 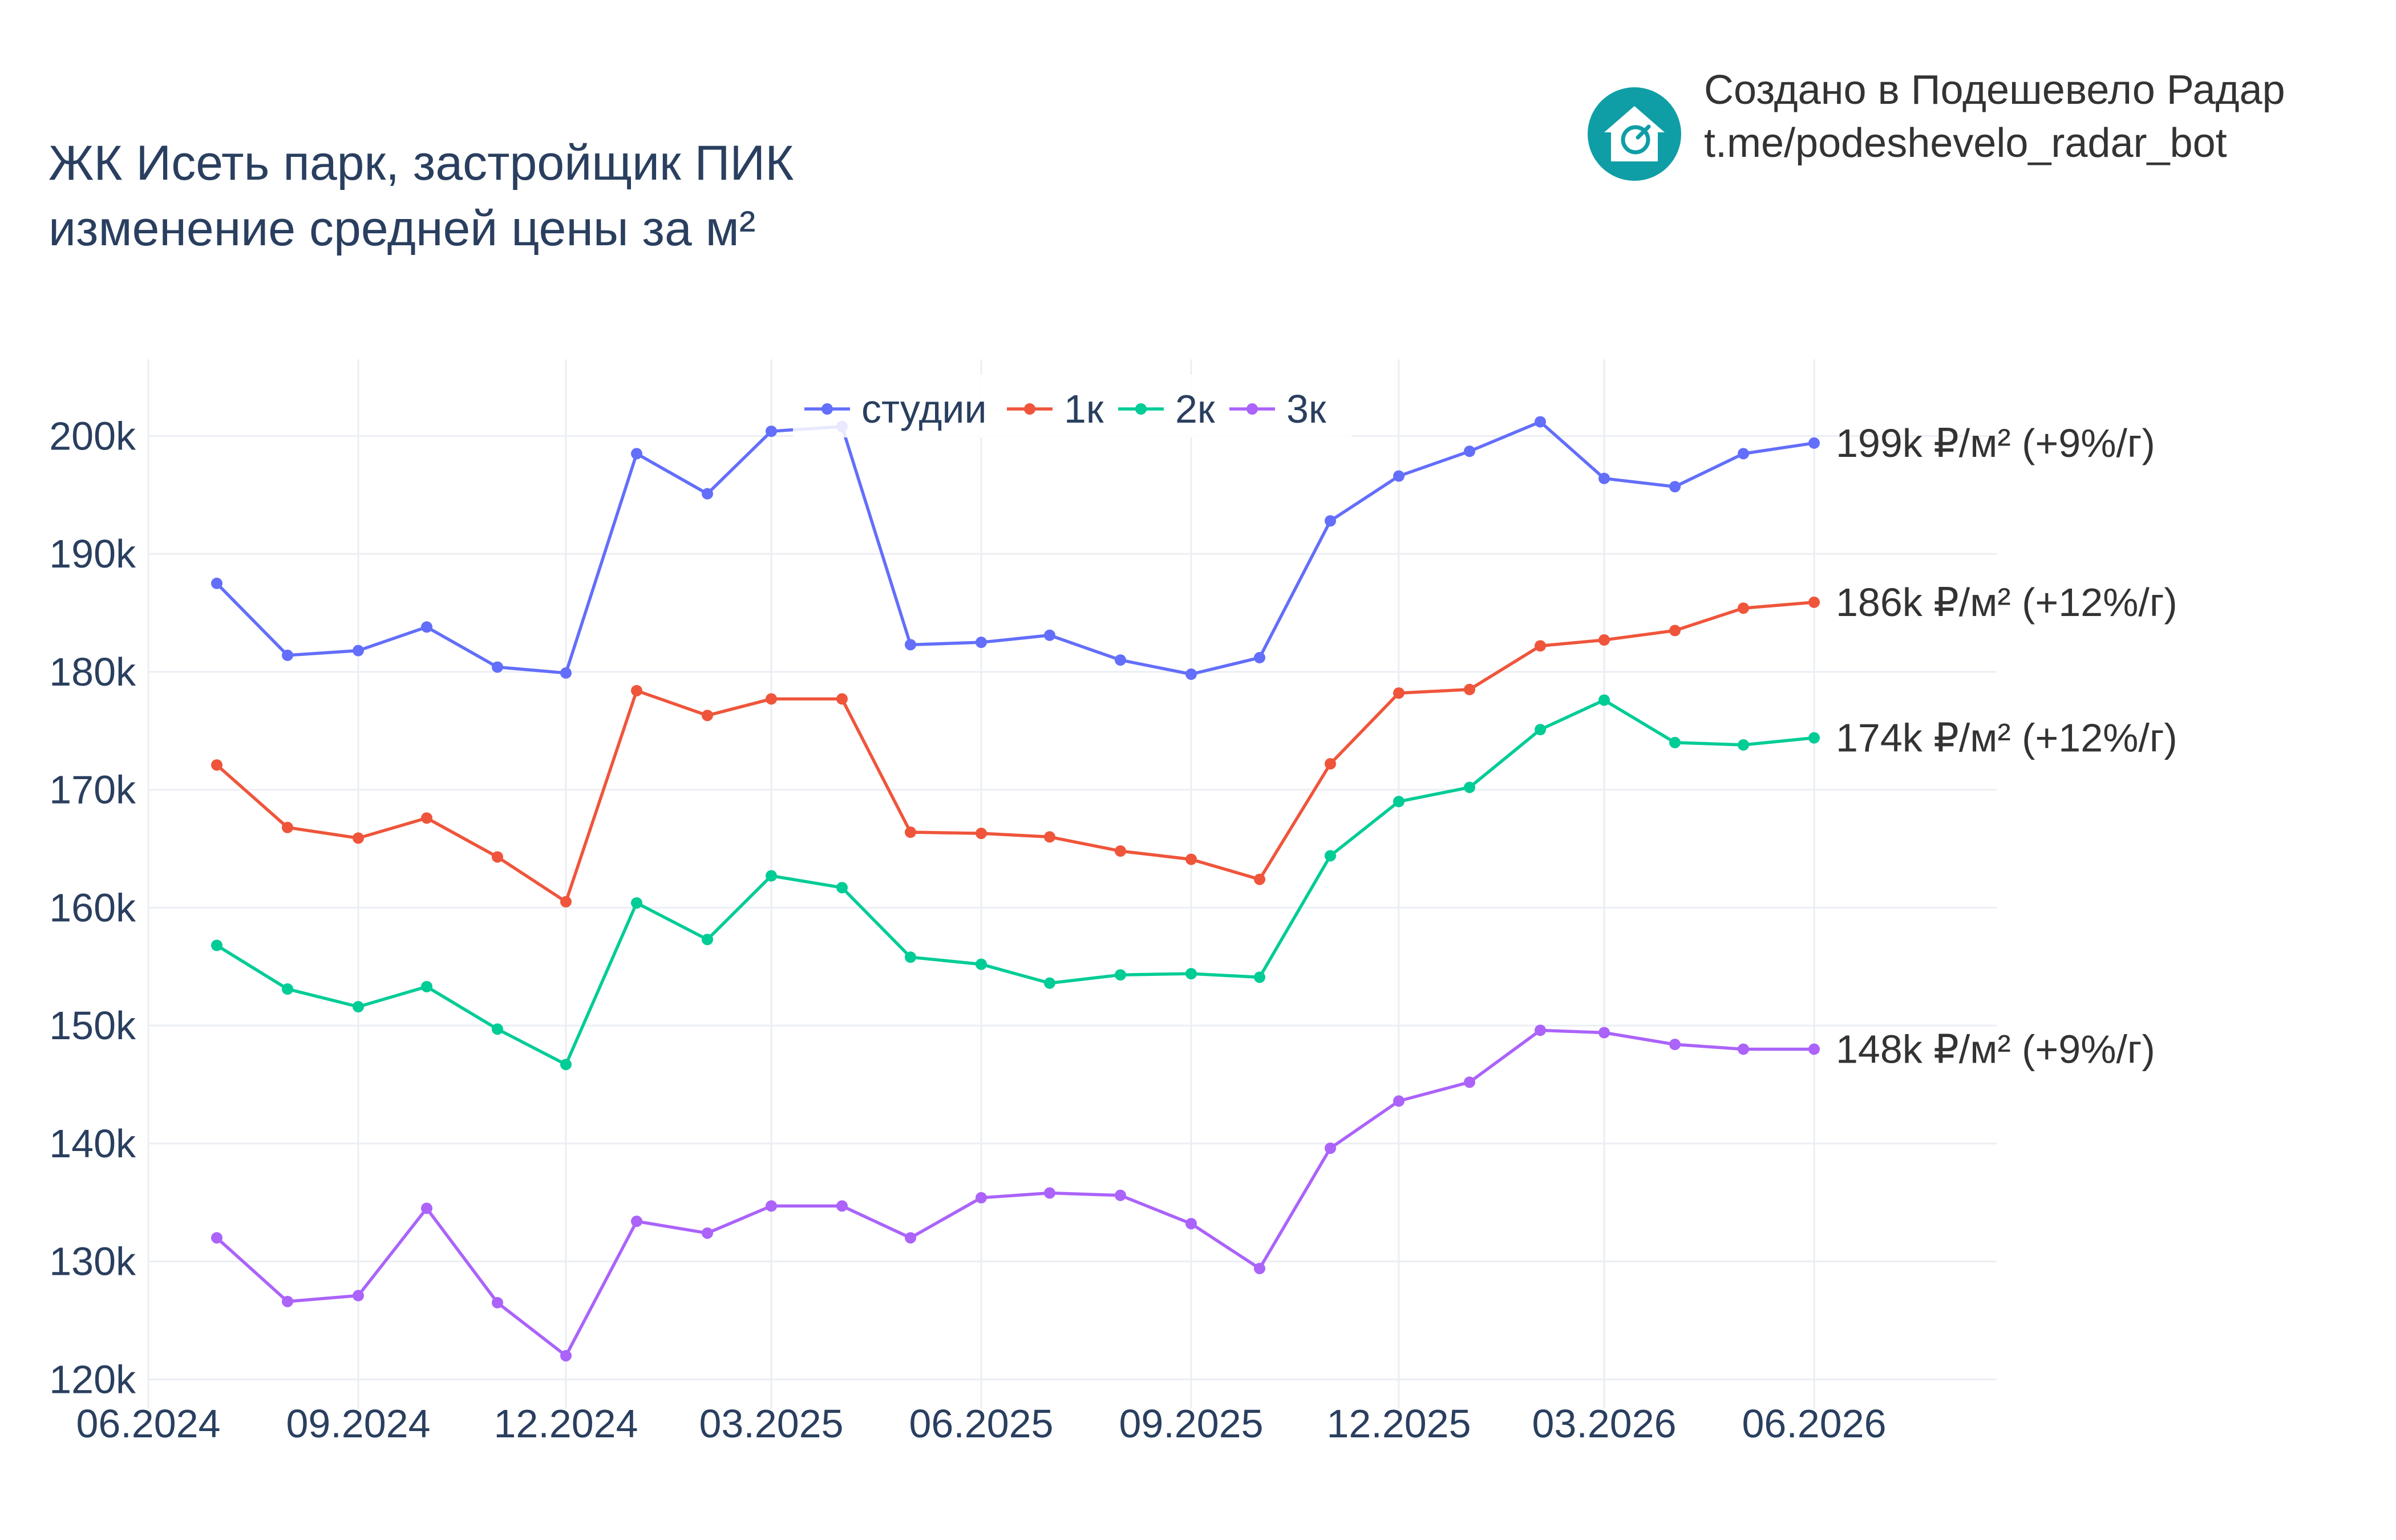 What do you see at coordinates (92, 436) in the screenshot?
I see `y-tick-label: 200k` at bounding box center [92, 436].